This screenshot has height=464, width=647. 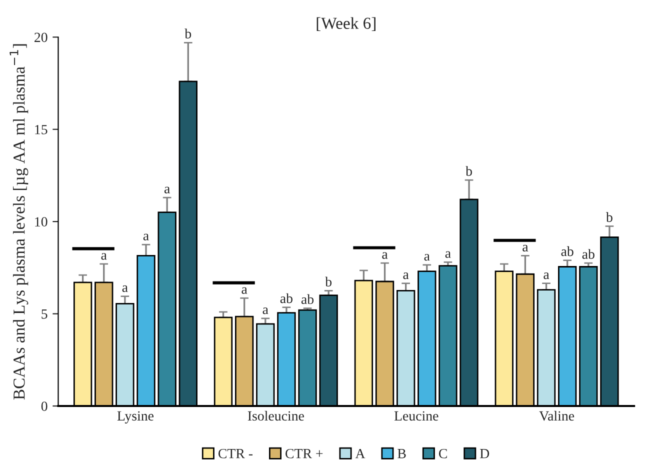 What do you see at coordinates (556, 415) in the screenshot?
I see `x-tick-label: Valine` at bounding box center [556, 415].